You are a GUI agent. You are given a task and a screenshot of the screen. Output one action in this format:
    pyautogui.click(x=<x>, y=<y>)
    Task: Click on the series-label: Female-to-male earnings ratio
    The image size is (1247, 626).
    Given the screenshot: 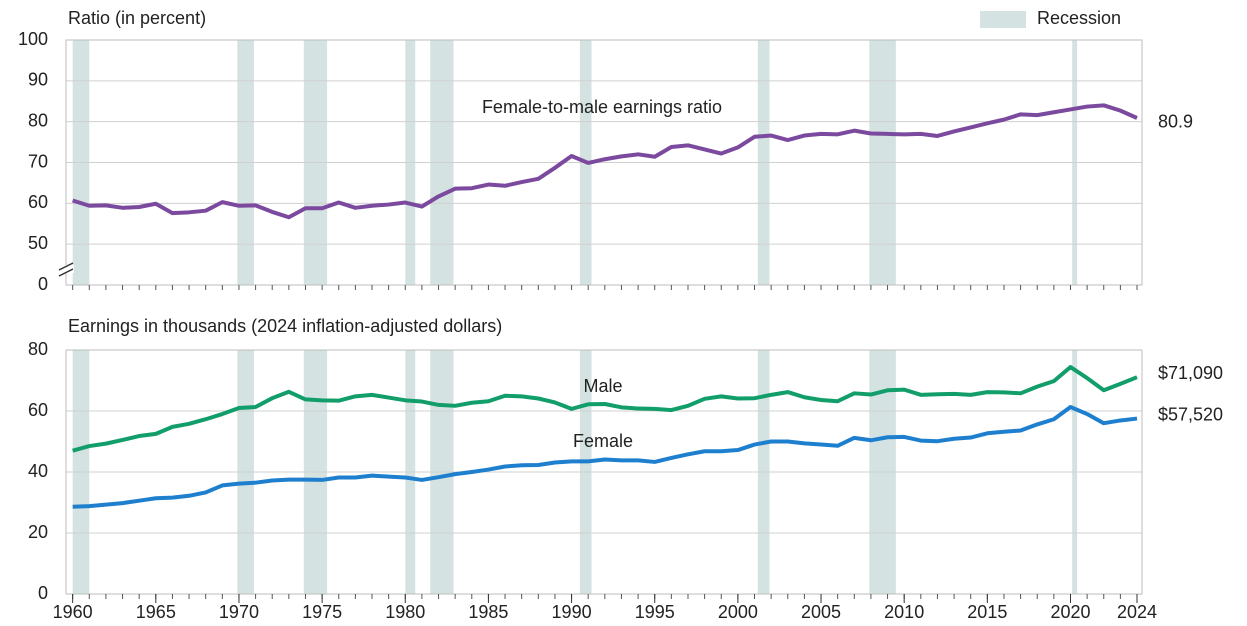 What is the action you would take?
    pyautogui.click(x=602, y=107)
    